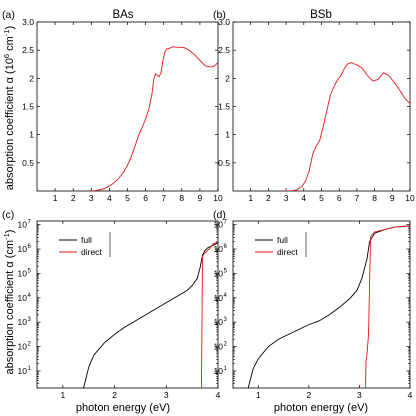 This screenshot has width=416, height=416. I want to click on panel-a-xtick-label: 9, so click(200, 198).